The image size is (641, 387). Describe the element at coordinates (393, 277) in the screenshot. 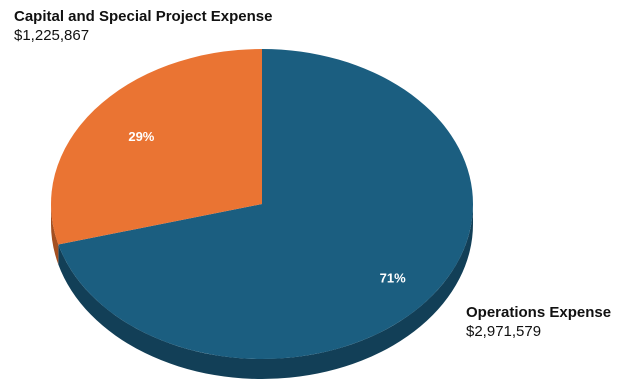

I see `percent-label-operations-expense: 71%` at that location.